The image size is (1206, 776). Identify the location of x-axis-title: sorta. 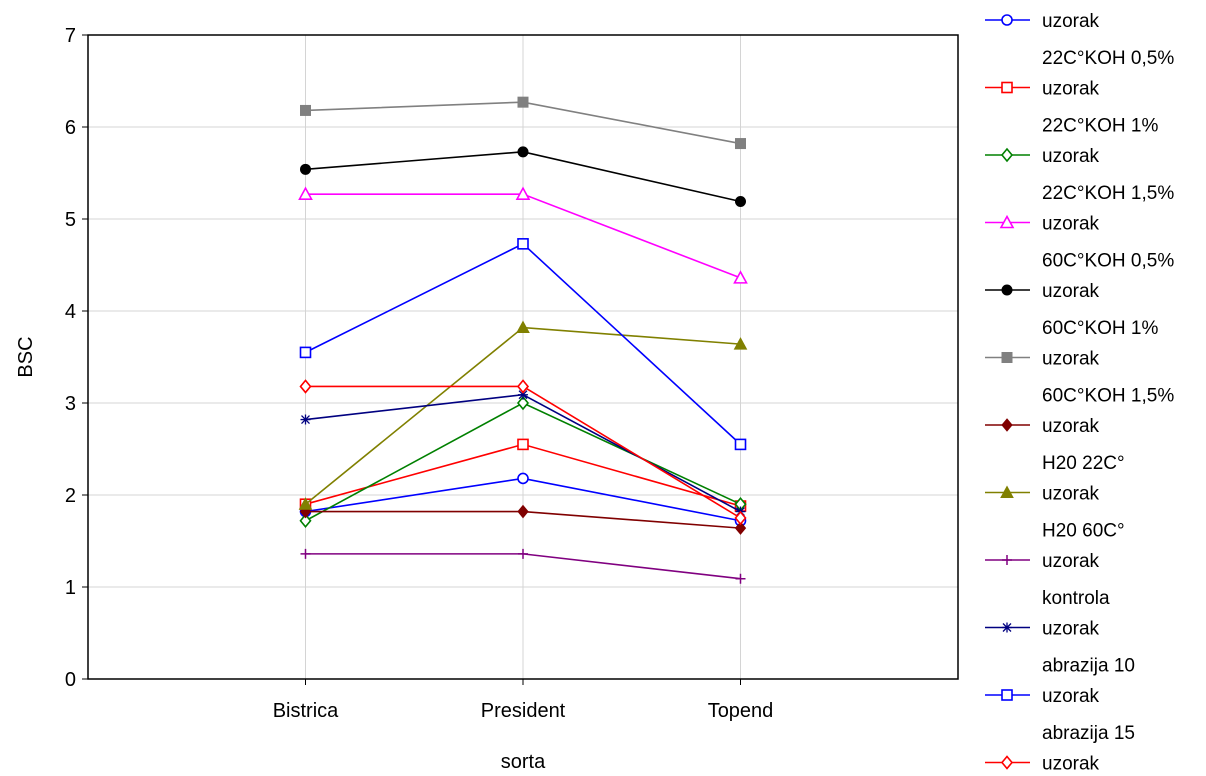
(523, 762).